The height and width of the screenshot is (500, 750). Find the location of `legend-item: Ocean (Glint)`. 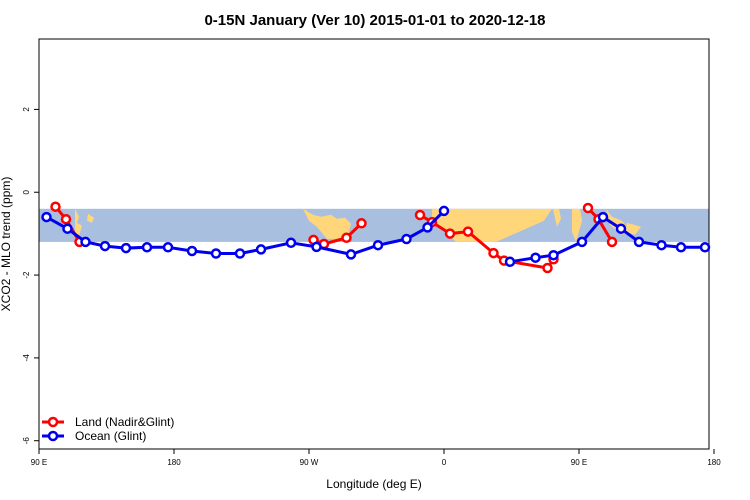

legend-item: Ocean (Glint) is located at coordinates (94, 436).